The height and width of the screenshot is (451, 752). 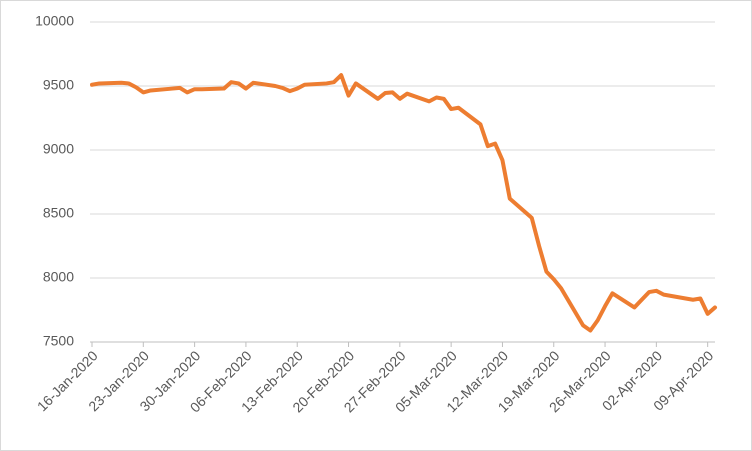 I want to click on y-tick-label: 8500, so click(x=58, y=213).